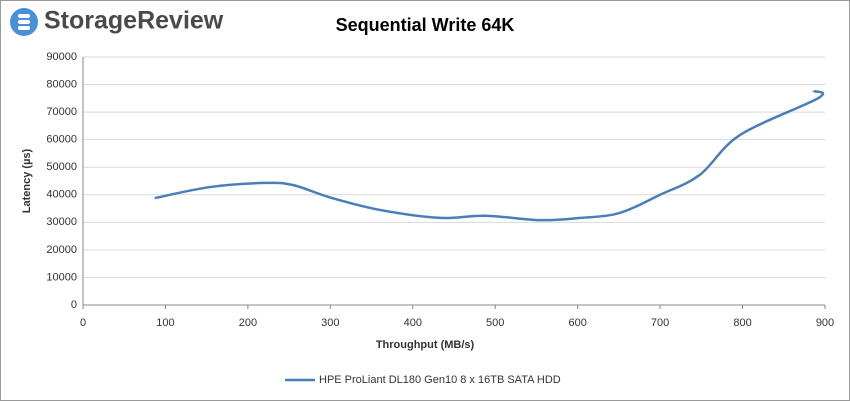 This screenshot has width=850, height=401. What do you see at coordinates (495, 323) in the screenshot?
I see `x-tick-label: 500` at bounding box center [495, 323].